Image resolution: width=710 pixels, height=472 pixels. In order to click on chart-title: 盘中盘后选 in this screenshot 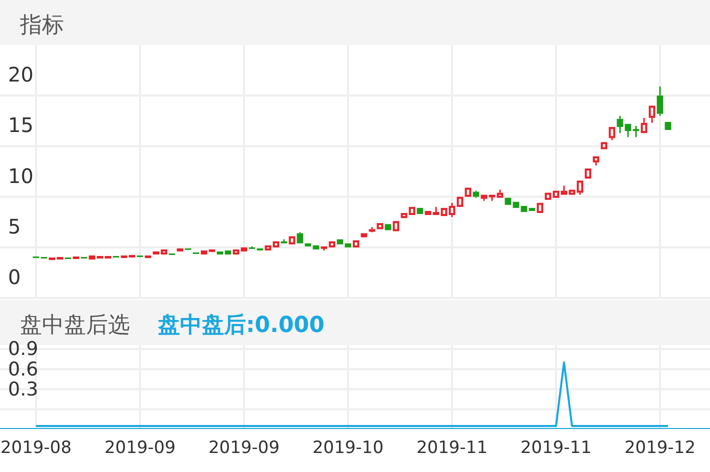, I will do `click(75, 325)`.